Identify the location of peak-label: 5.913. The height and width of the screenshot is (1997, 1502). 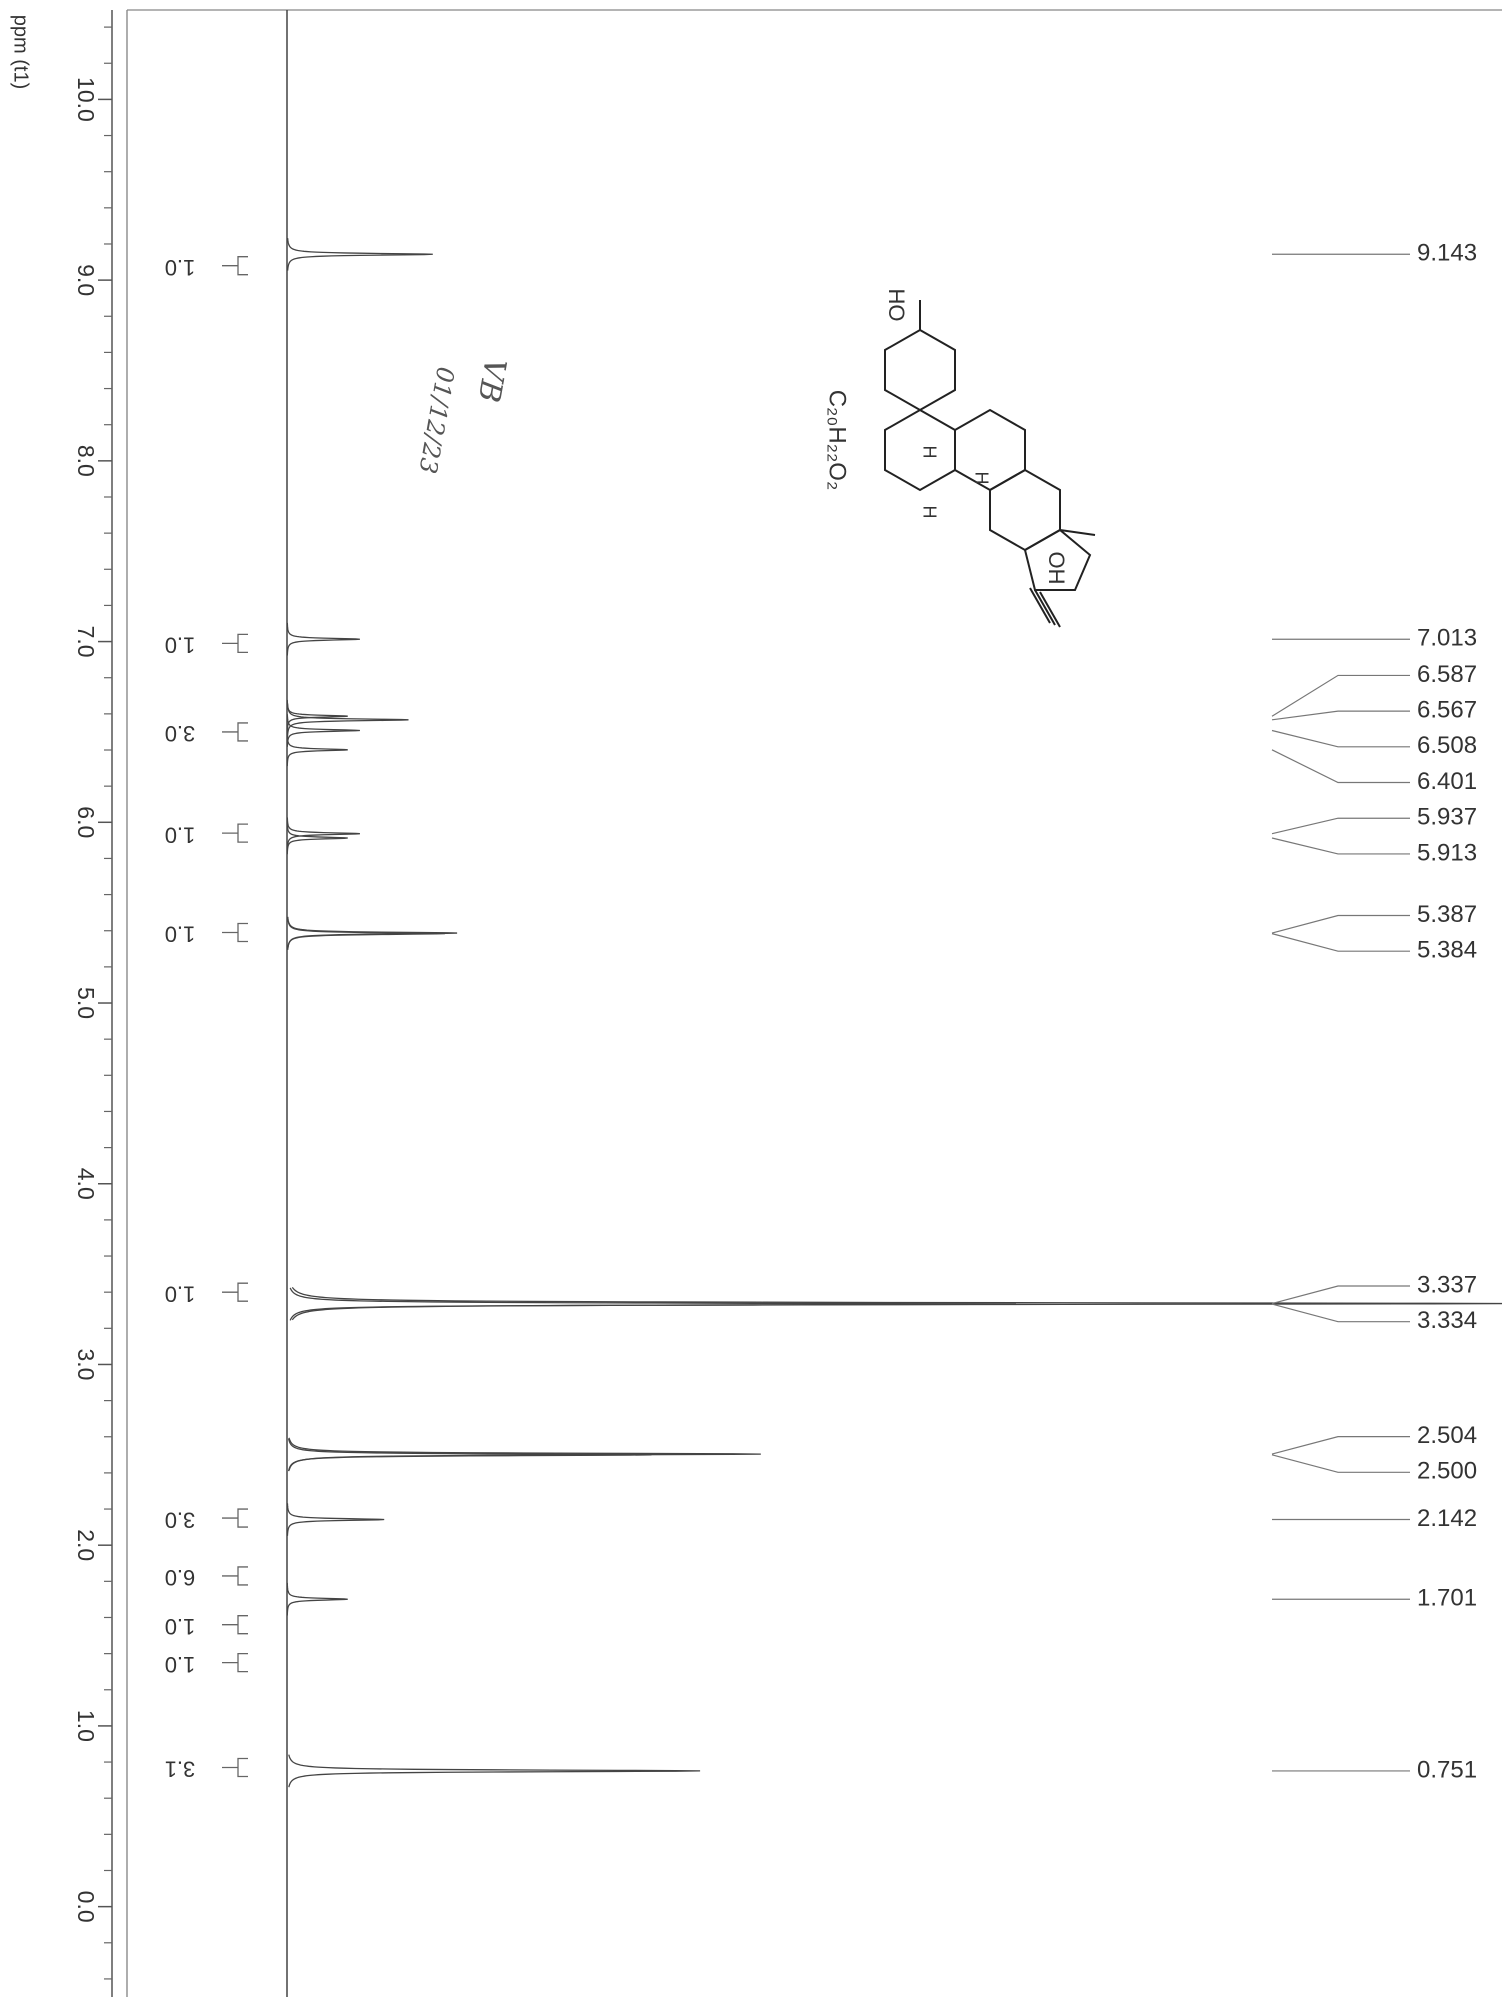
(1447, 852).